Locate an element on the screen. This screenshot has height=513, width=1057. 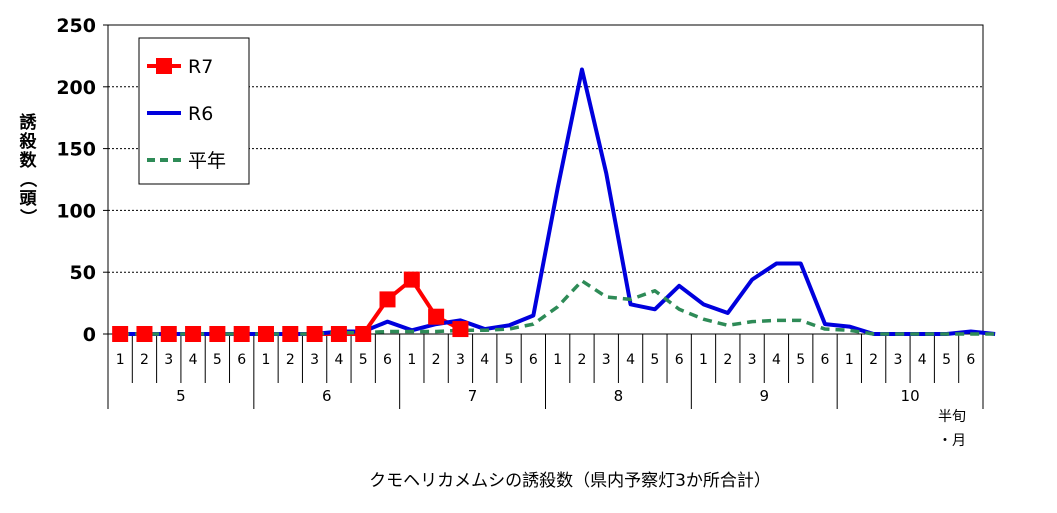
y-tick-label: 250 is located at coordinates (76, 26).